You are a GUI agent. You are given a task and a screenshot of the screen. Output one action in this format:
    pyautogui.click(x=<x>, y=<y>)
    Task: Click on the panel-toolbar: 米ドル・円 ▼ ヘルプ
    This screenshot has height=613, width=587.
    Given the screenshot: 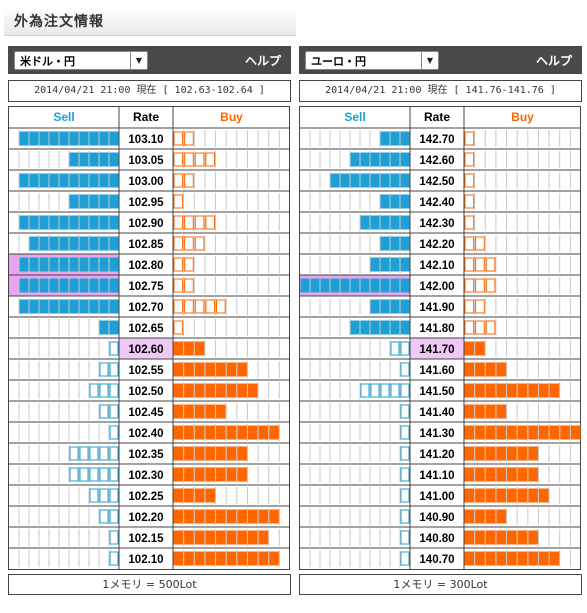 What is the action you would take?
    pyautogui.click(x=149, y=60)
    